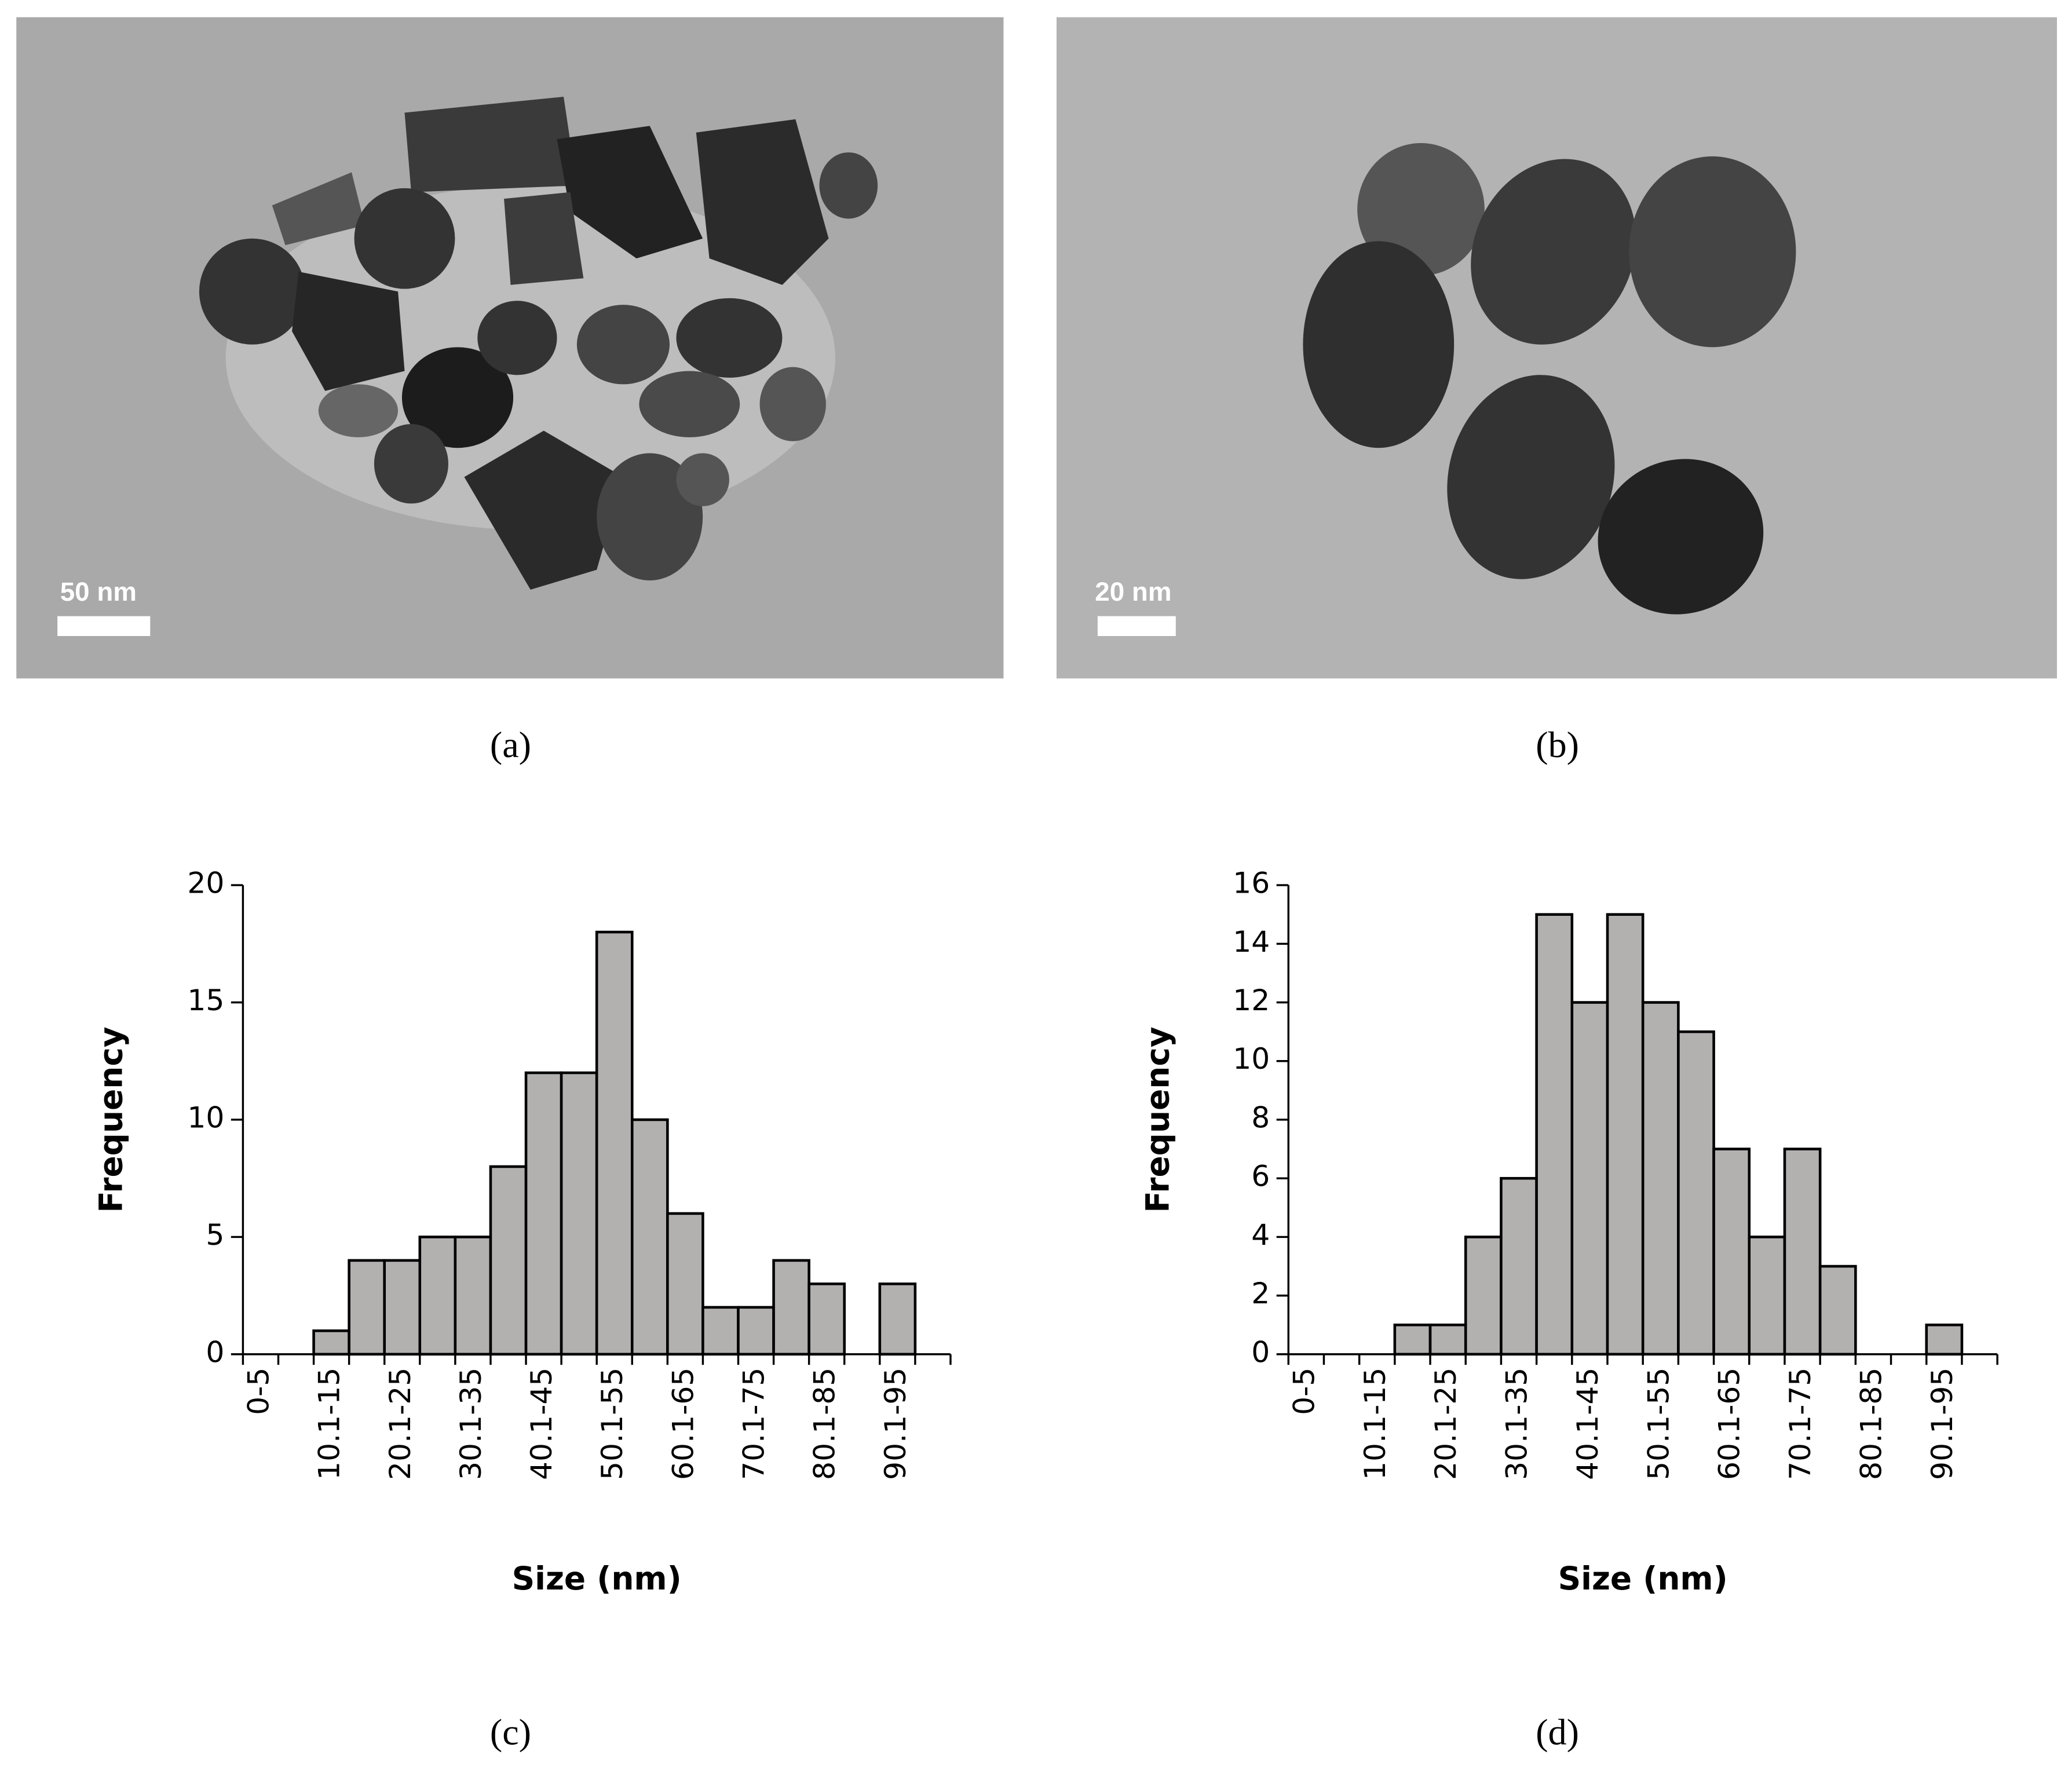 The width and height of the screenshot is (2072, 1765). Describe the element at coordinates (1260, 1293) in the screenshot. I see `y-tick-label: 2` at that location.